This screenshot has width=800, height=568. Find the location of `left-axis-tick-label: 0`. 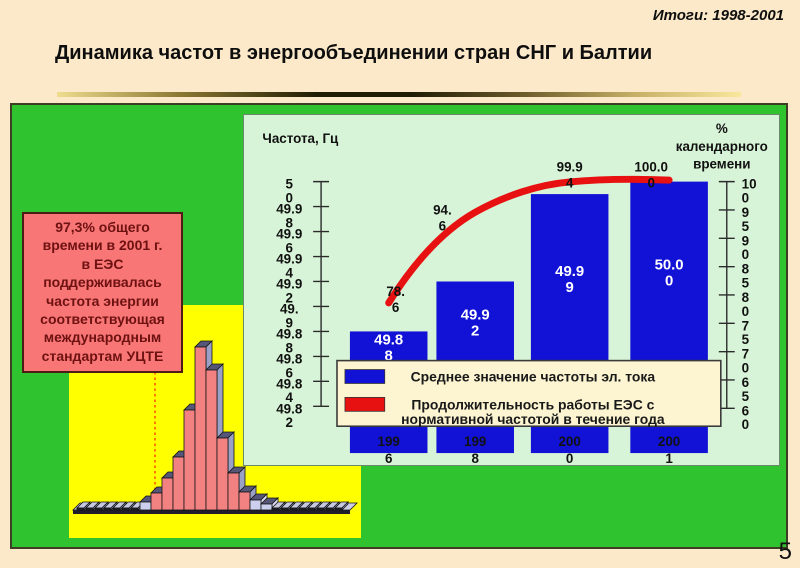

left-axis-tick-label: 0 is located at coordinates (289, 198).